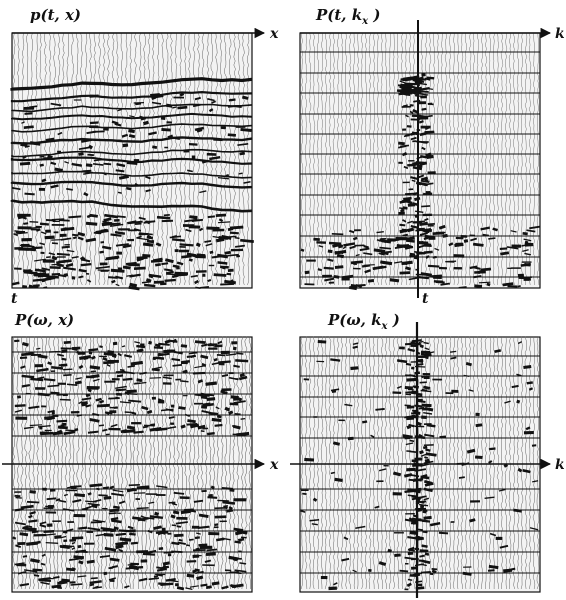 The height and width of the screenshot is (600, 566). I want to click on axis-label-k: k, so click(560, 34).